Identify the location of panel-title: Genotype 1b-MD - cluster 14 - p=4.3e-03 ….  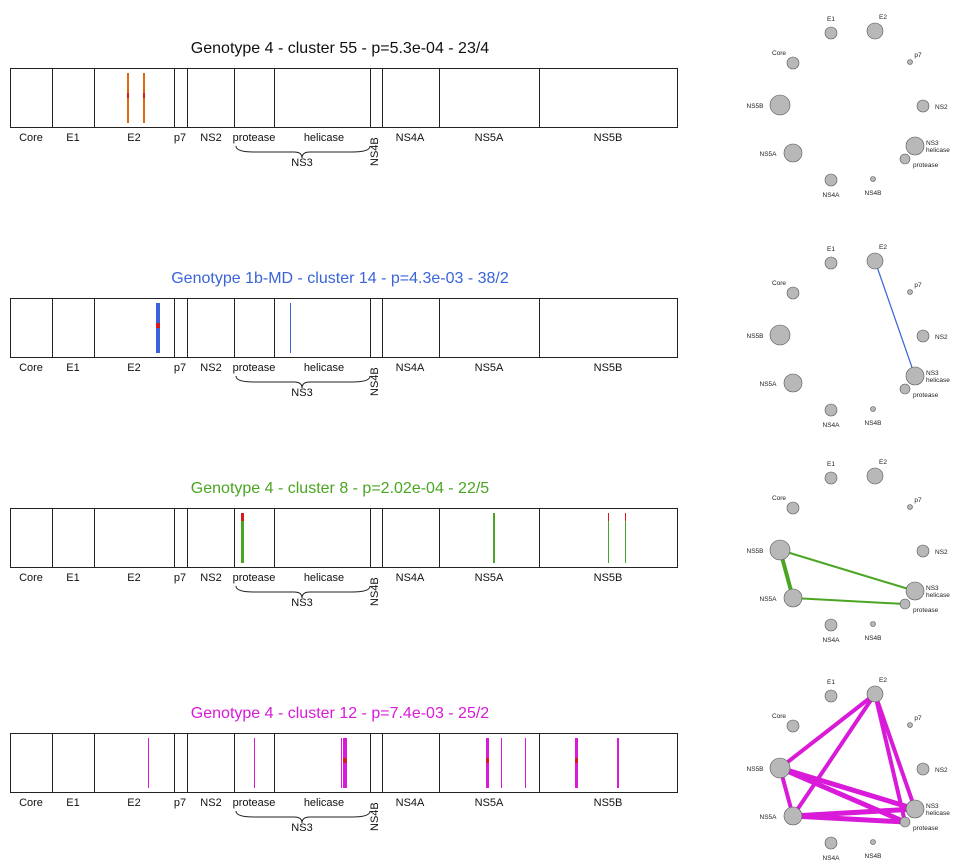
(340, 278).